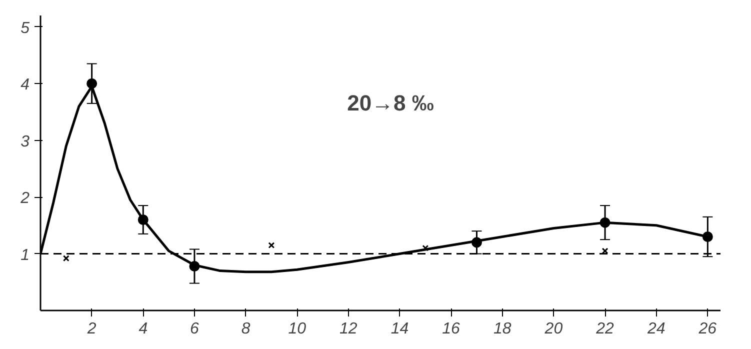  What do you see at coordinates (390, 103) in the screenshot?
I see `annotation: 20→8 ‰` at bounding box center [390, 103].